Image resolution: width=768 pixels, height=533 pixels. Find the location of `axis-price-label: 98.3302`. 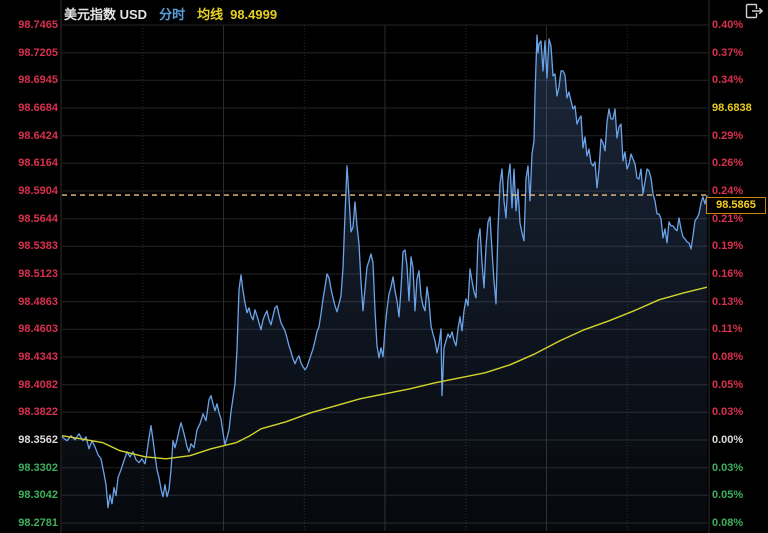

axis-price-label: 98.3302 is located at coordinates (38, 467).